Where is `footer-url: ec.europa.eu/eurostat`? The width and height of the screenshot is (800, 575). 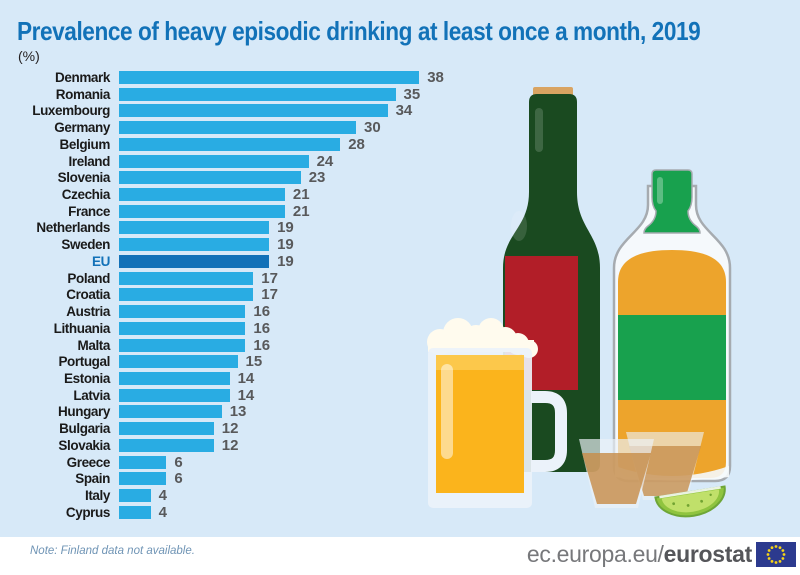 footer-url: ec.europa.eu/eurostat is located at coordinates (639, 554).